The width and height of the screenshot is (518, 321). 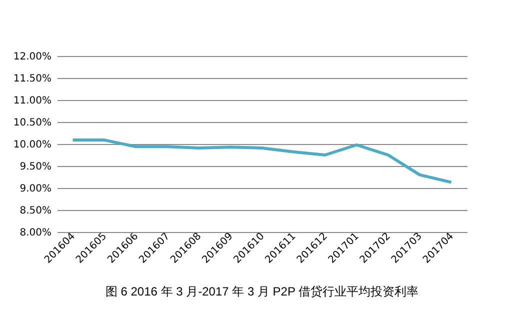 I want to click on y-tick-label: 10.00%, so click(x=32, y=145).